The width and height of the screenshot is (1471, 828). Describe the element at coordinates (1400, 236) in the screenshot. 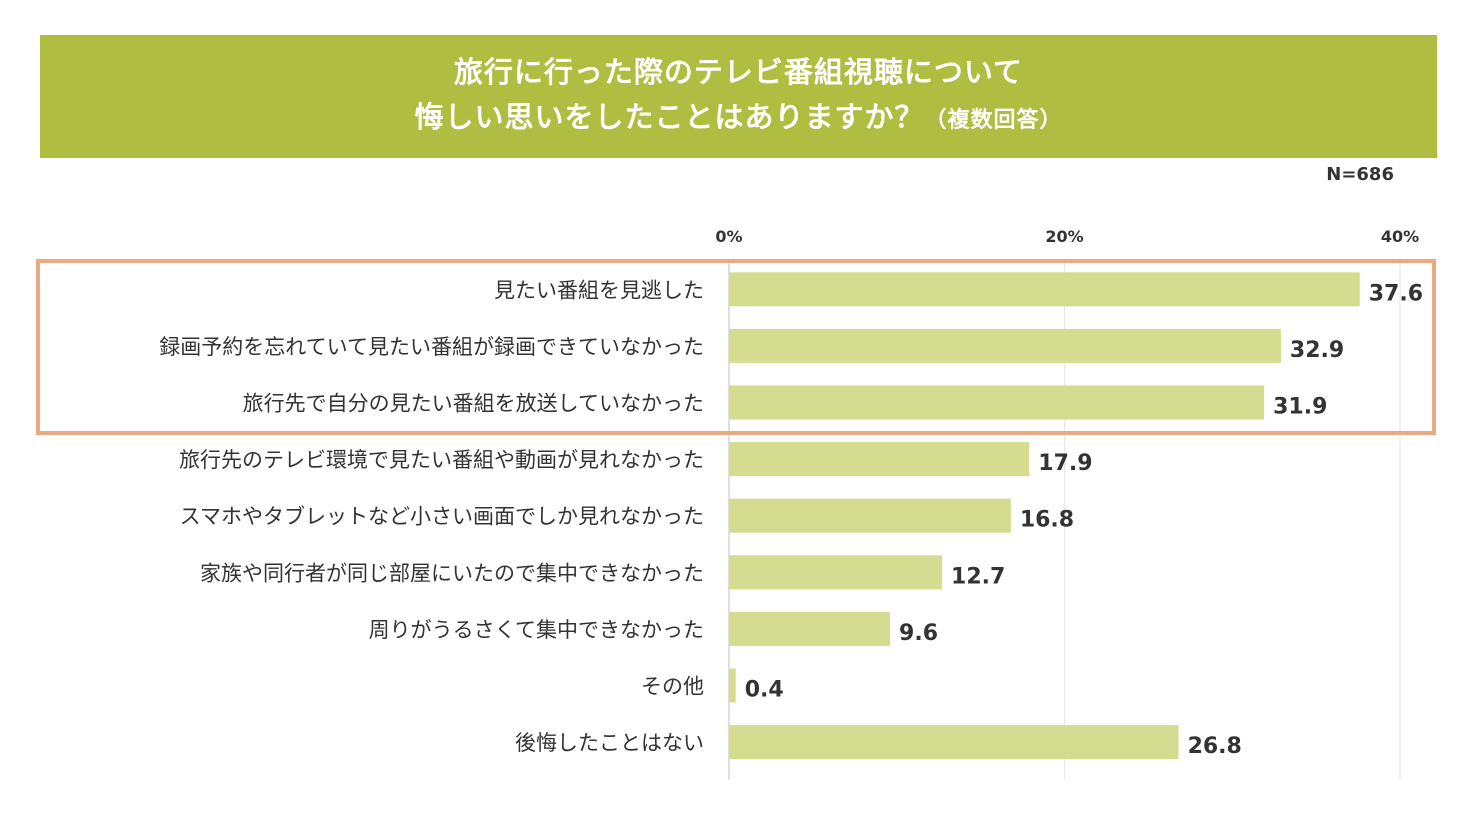

I see `x-tick-label: 40%` at that location.